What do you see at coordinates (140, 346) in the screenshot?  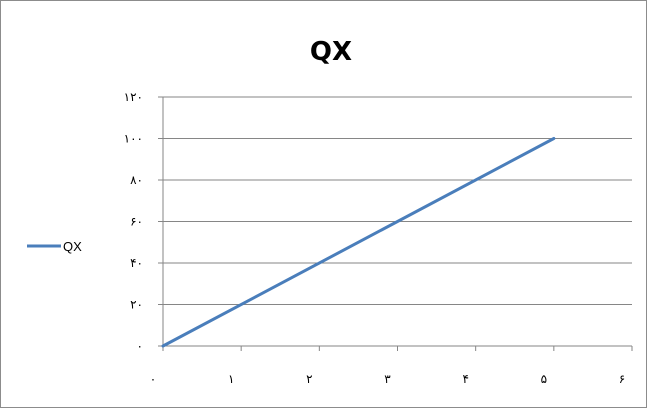 I see `y-tick-label-0: ٠` at bounding box center [140, 346].